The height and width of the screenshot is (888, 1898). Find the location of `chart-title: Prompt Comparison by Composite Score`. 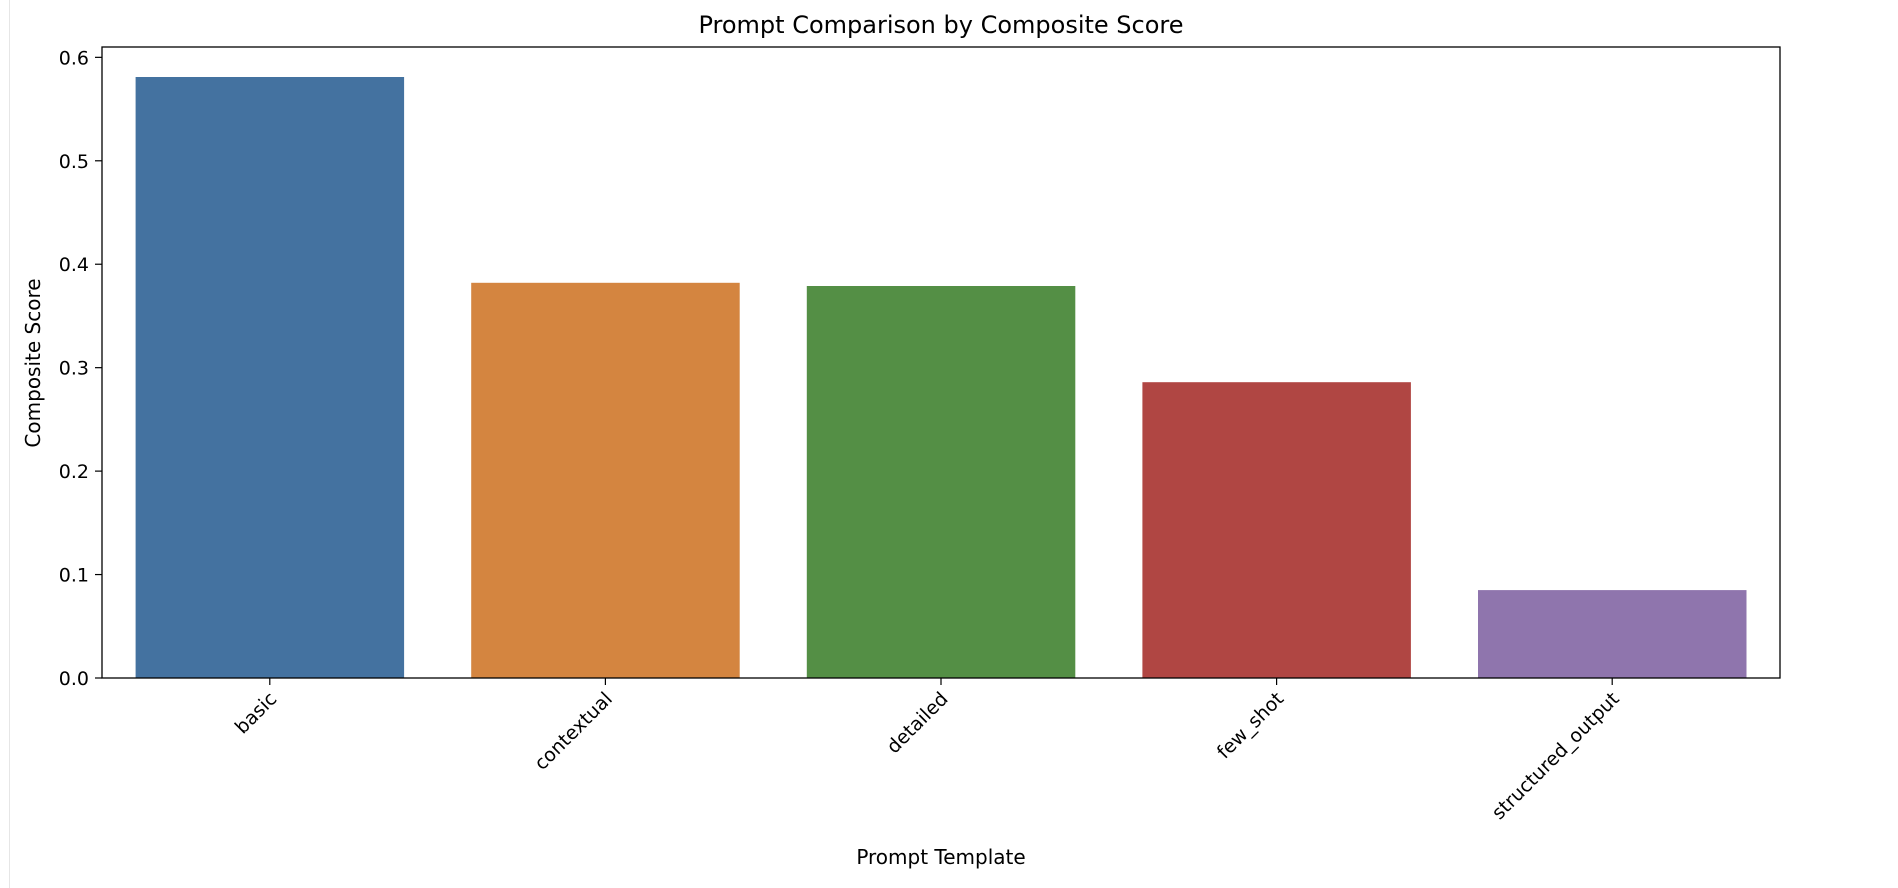

chart-title: Prompt Comparison by Composite Score is located at coordinates (940, 25).